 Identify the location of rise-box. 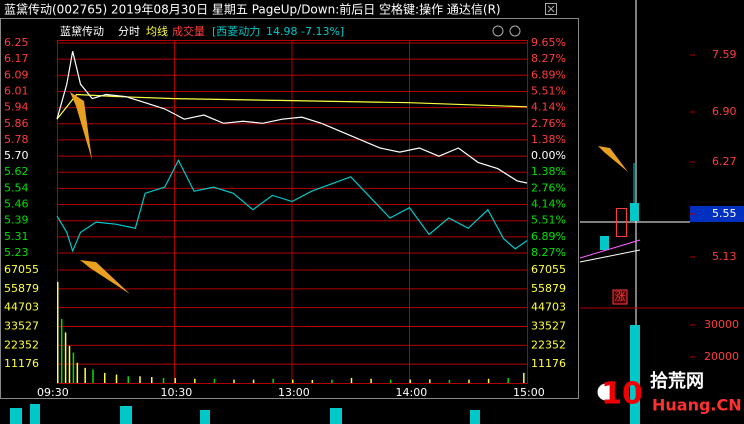
(620, 297).